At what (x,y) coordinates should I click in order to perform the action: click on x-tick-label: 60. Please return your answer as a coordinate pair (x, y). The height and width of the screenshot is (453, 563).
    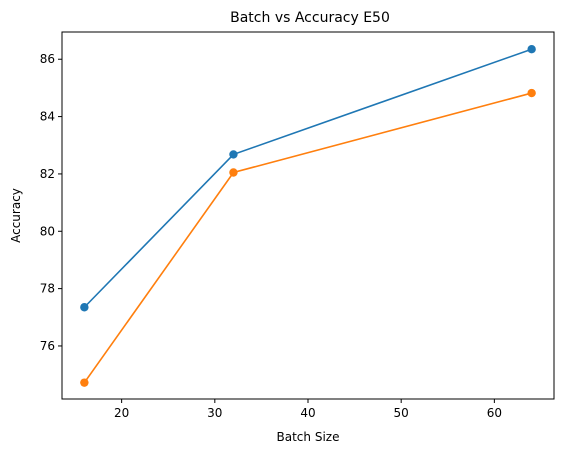
    Looking at the image, I should click on (494, 413).